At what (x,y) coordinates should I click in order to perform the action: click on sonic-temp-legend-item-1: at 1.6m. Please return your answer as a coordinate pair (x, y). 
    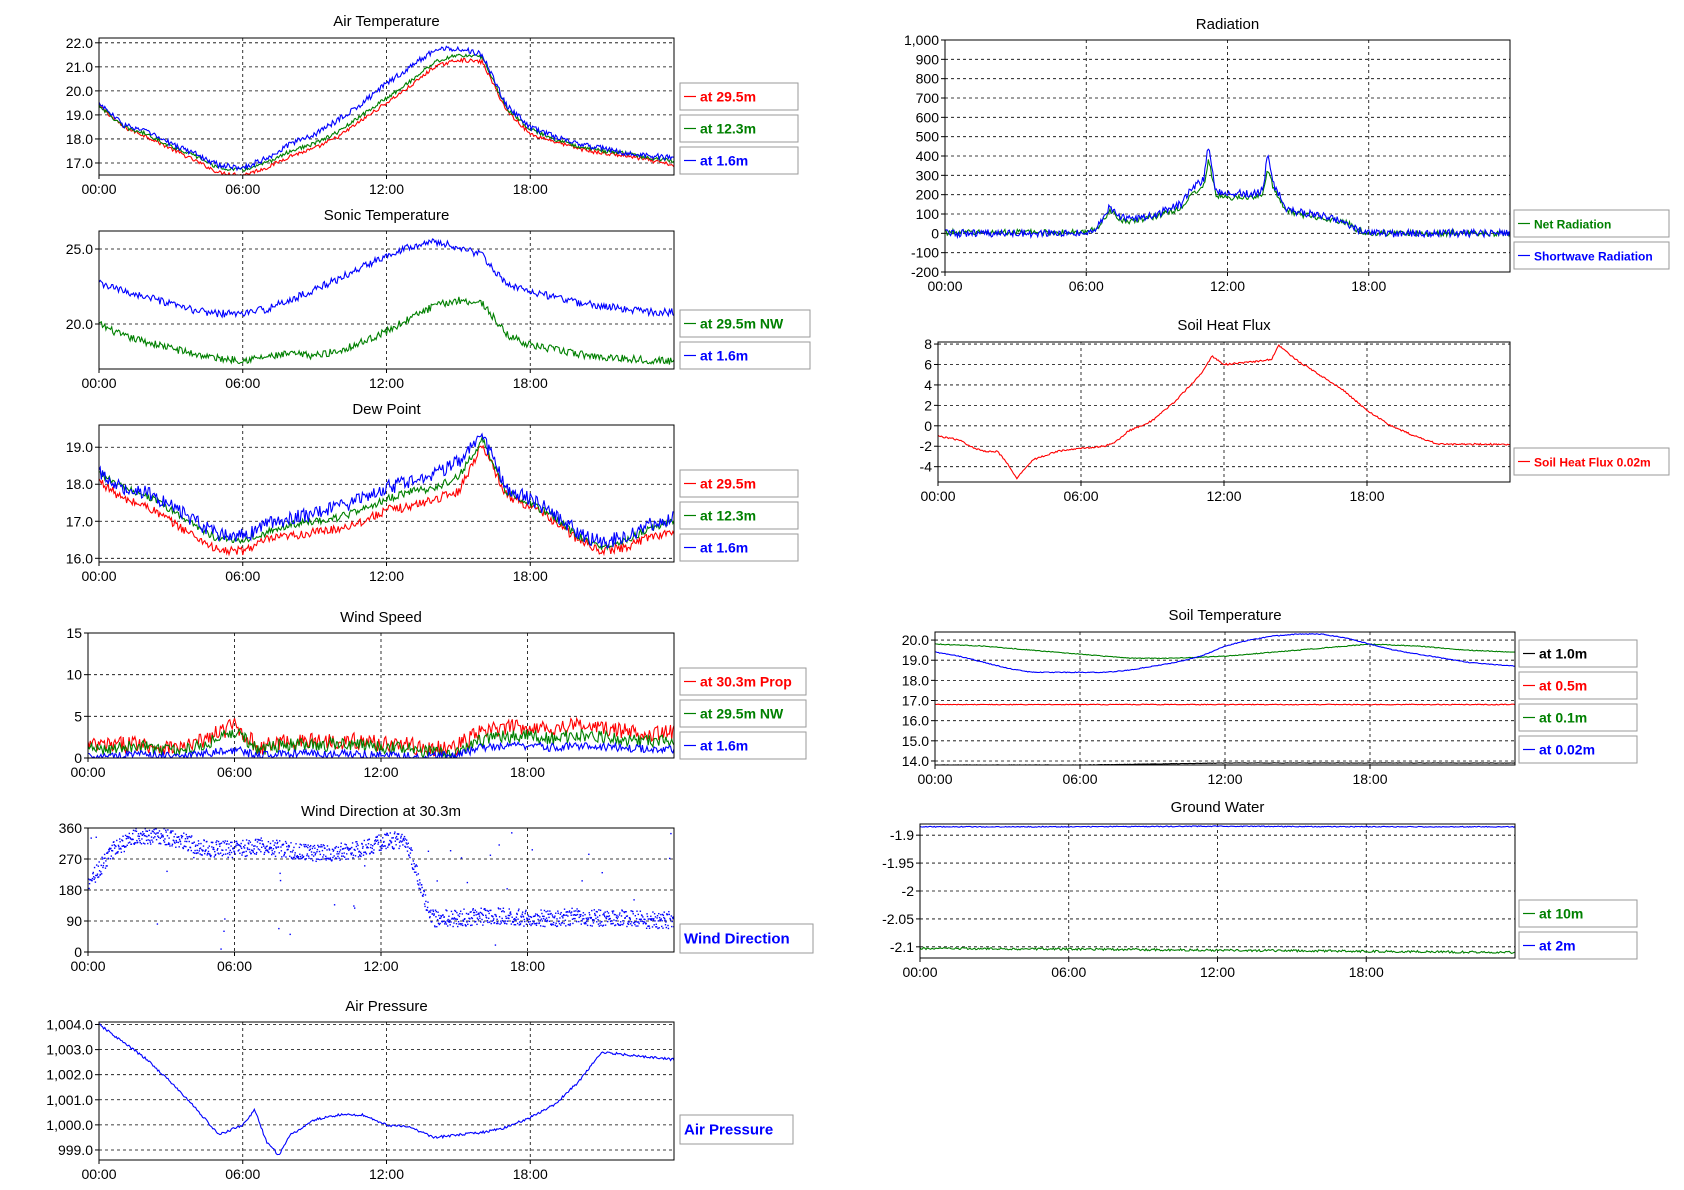
    Looking at the image, I should click on (745, 355).